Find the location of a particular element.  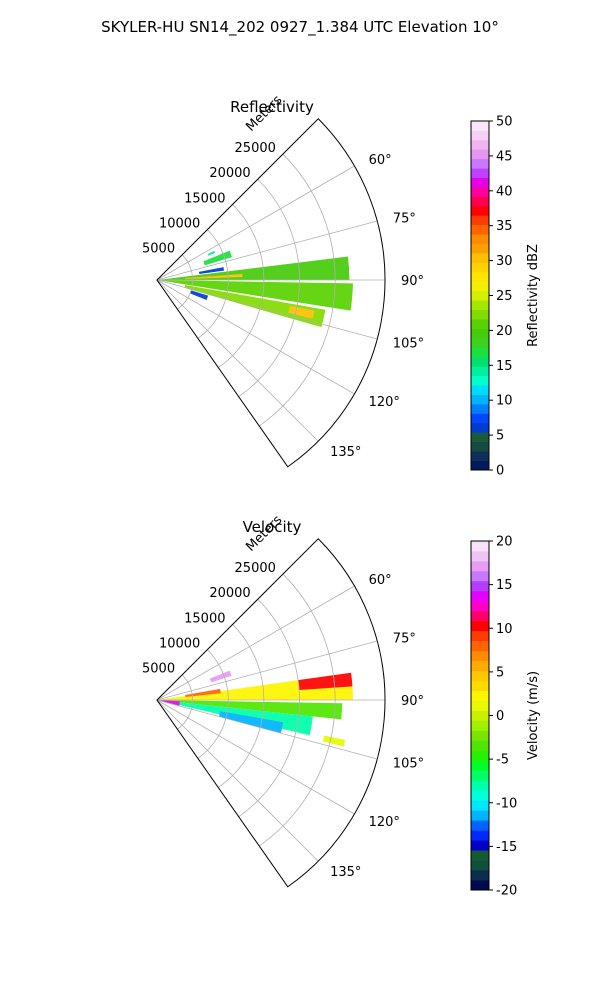

range-tick-label: 20000 is located at coordinates (229, 173).